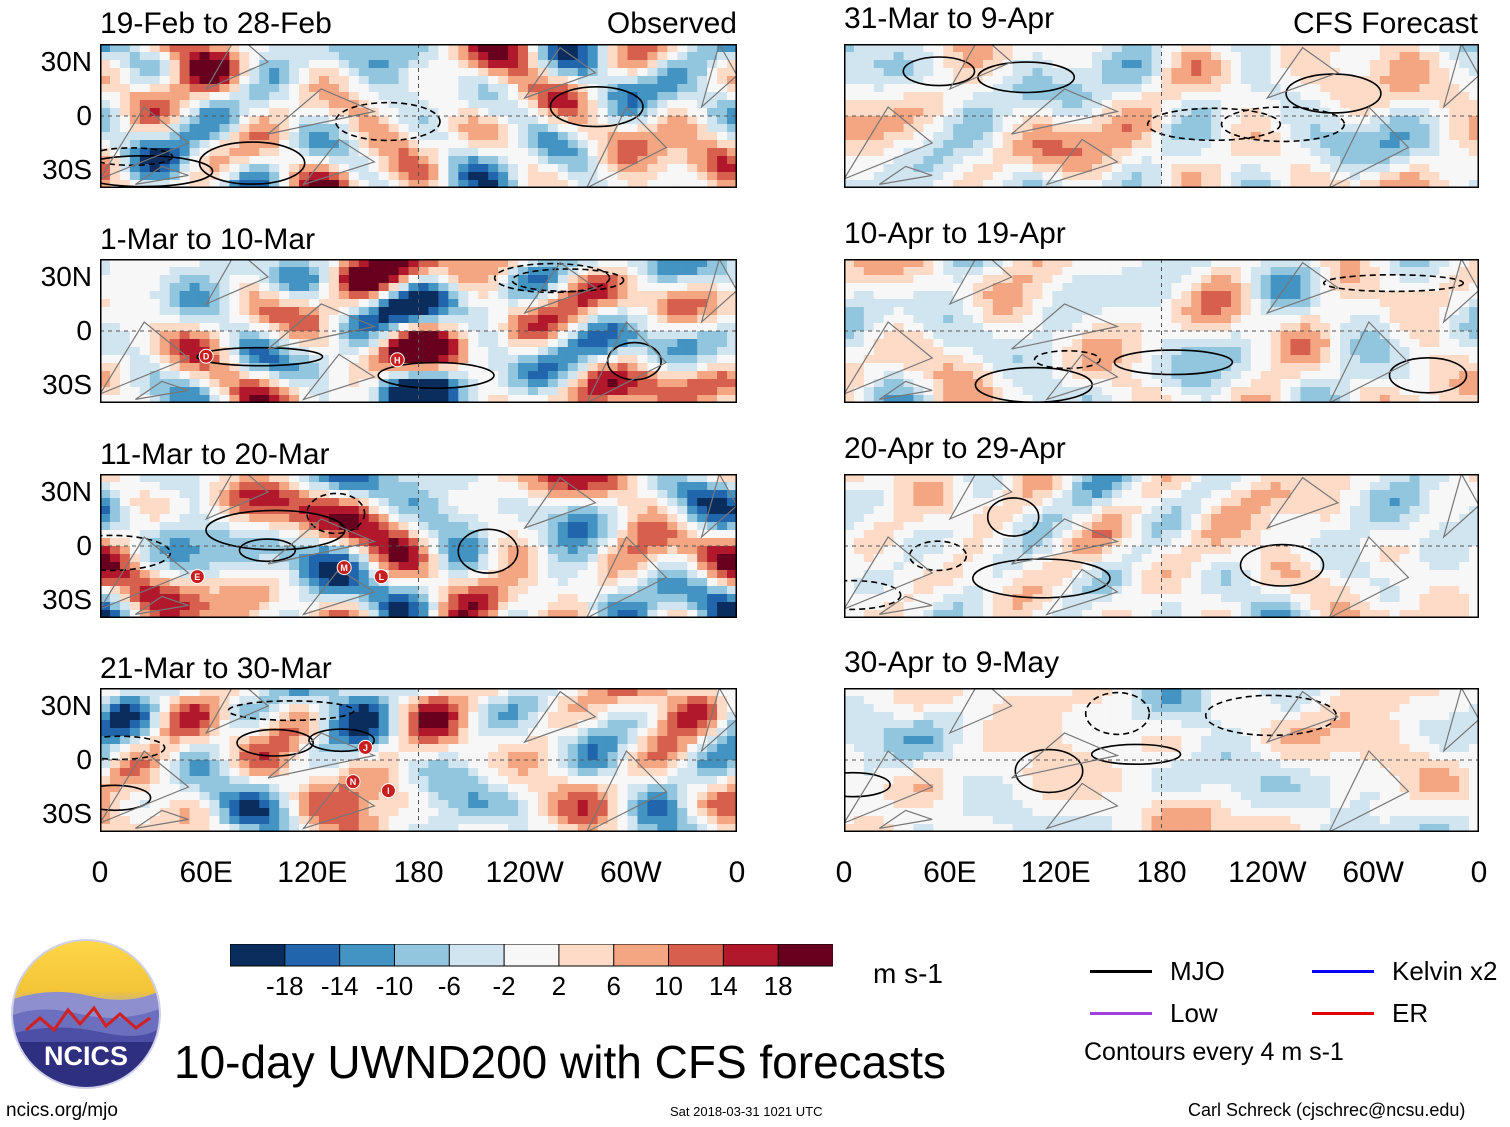 This screenshot has height=1127, width=1510. What do you see at coordinates (215, 454) in the screenshot?
I see `panel-title: 11-Mar to 20-Mar` at bounding box center [215, 454].